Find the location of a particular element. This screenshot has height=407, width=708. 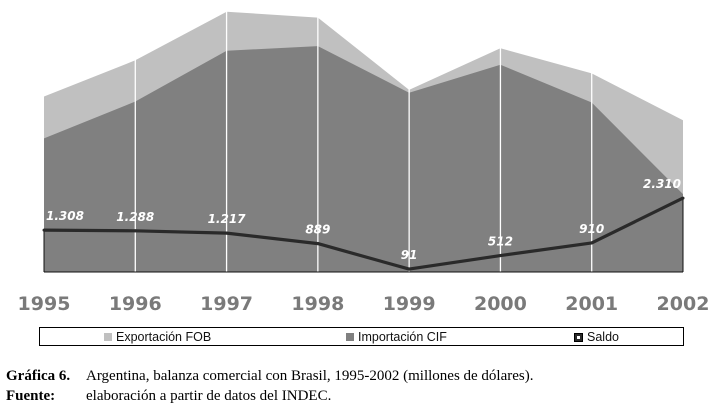

x-tick-1995: 1995 is located at coordinates (44, 304).